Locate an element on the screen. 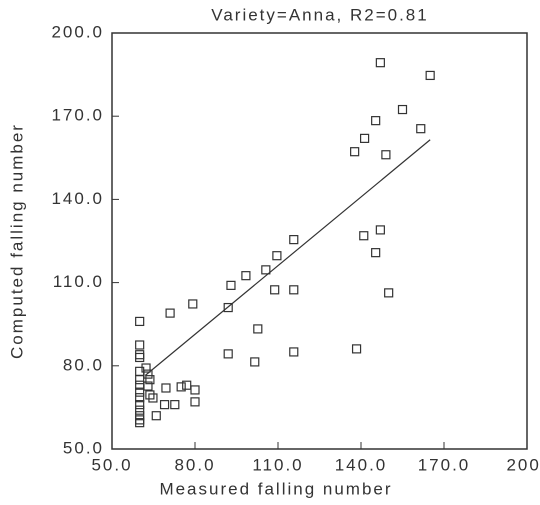  x-tick-label: 140.0 is located at coordinates (361, 464).